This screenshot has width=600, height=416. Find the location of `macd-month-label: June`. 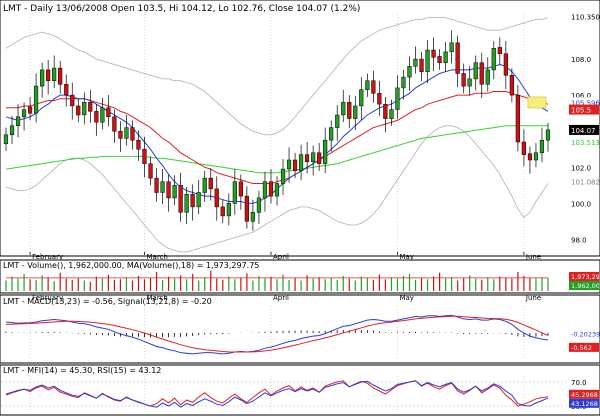

macd-month-label: June is located at coordinates (533, 298).